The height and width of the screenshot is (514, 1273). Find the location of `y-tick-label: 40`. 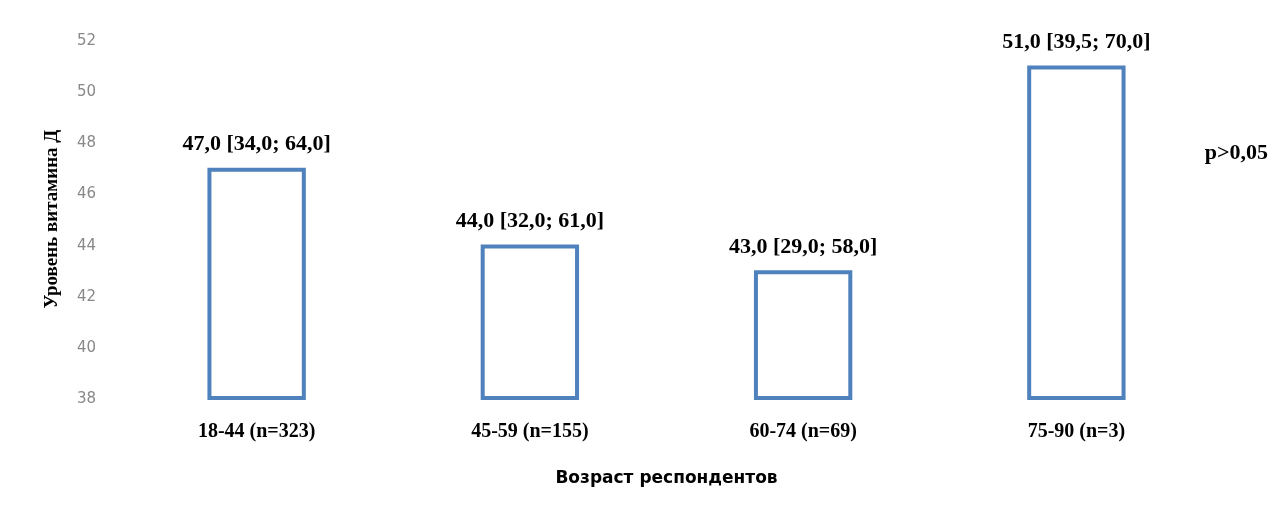

y-tick-label: 40 is located at coordinates (86, 346).